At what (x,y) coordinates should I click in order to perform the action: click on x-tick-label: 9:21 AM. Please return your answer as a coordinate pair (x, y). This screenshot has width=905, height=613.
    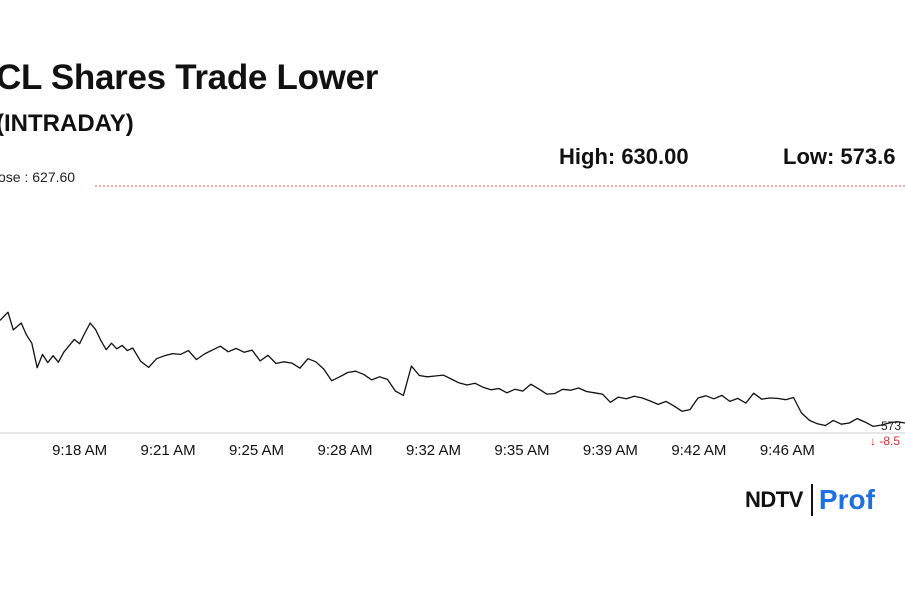
    Looking at the image, I should click on (168, 450).